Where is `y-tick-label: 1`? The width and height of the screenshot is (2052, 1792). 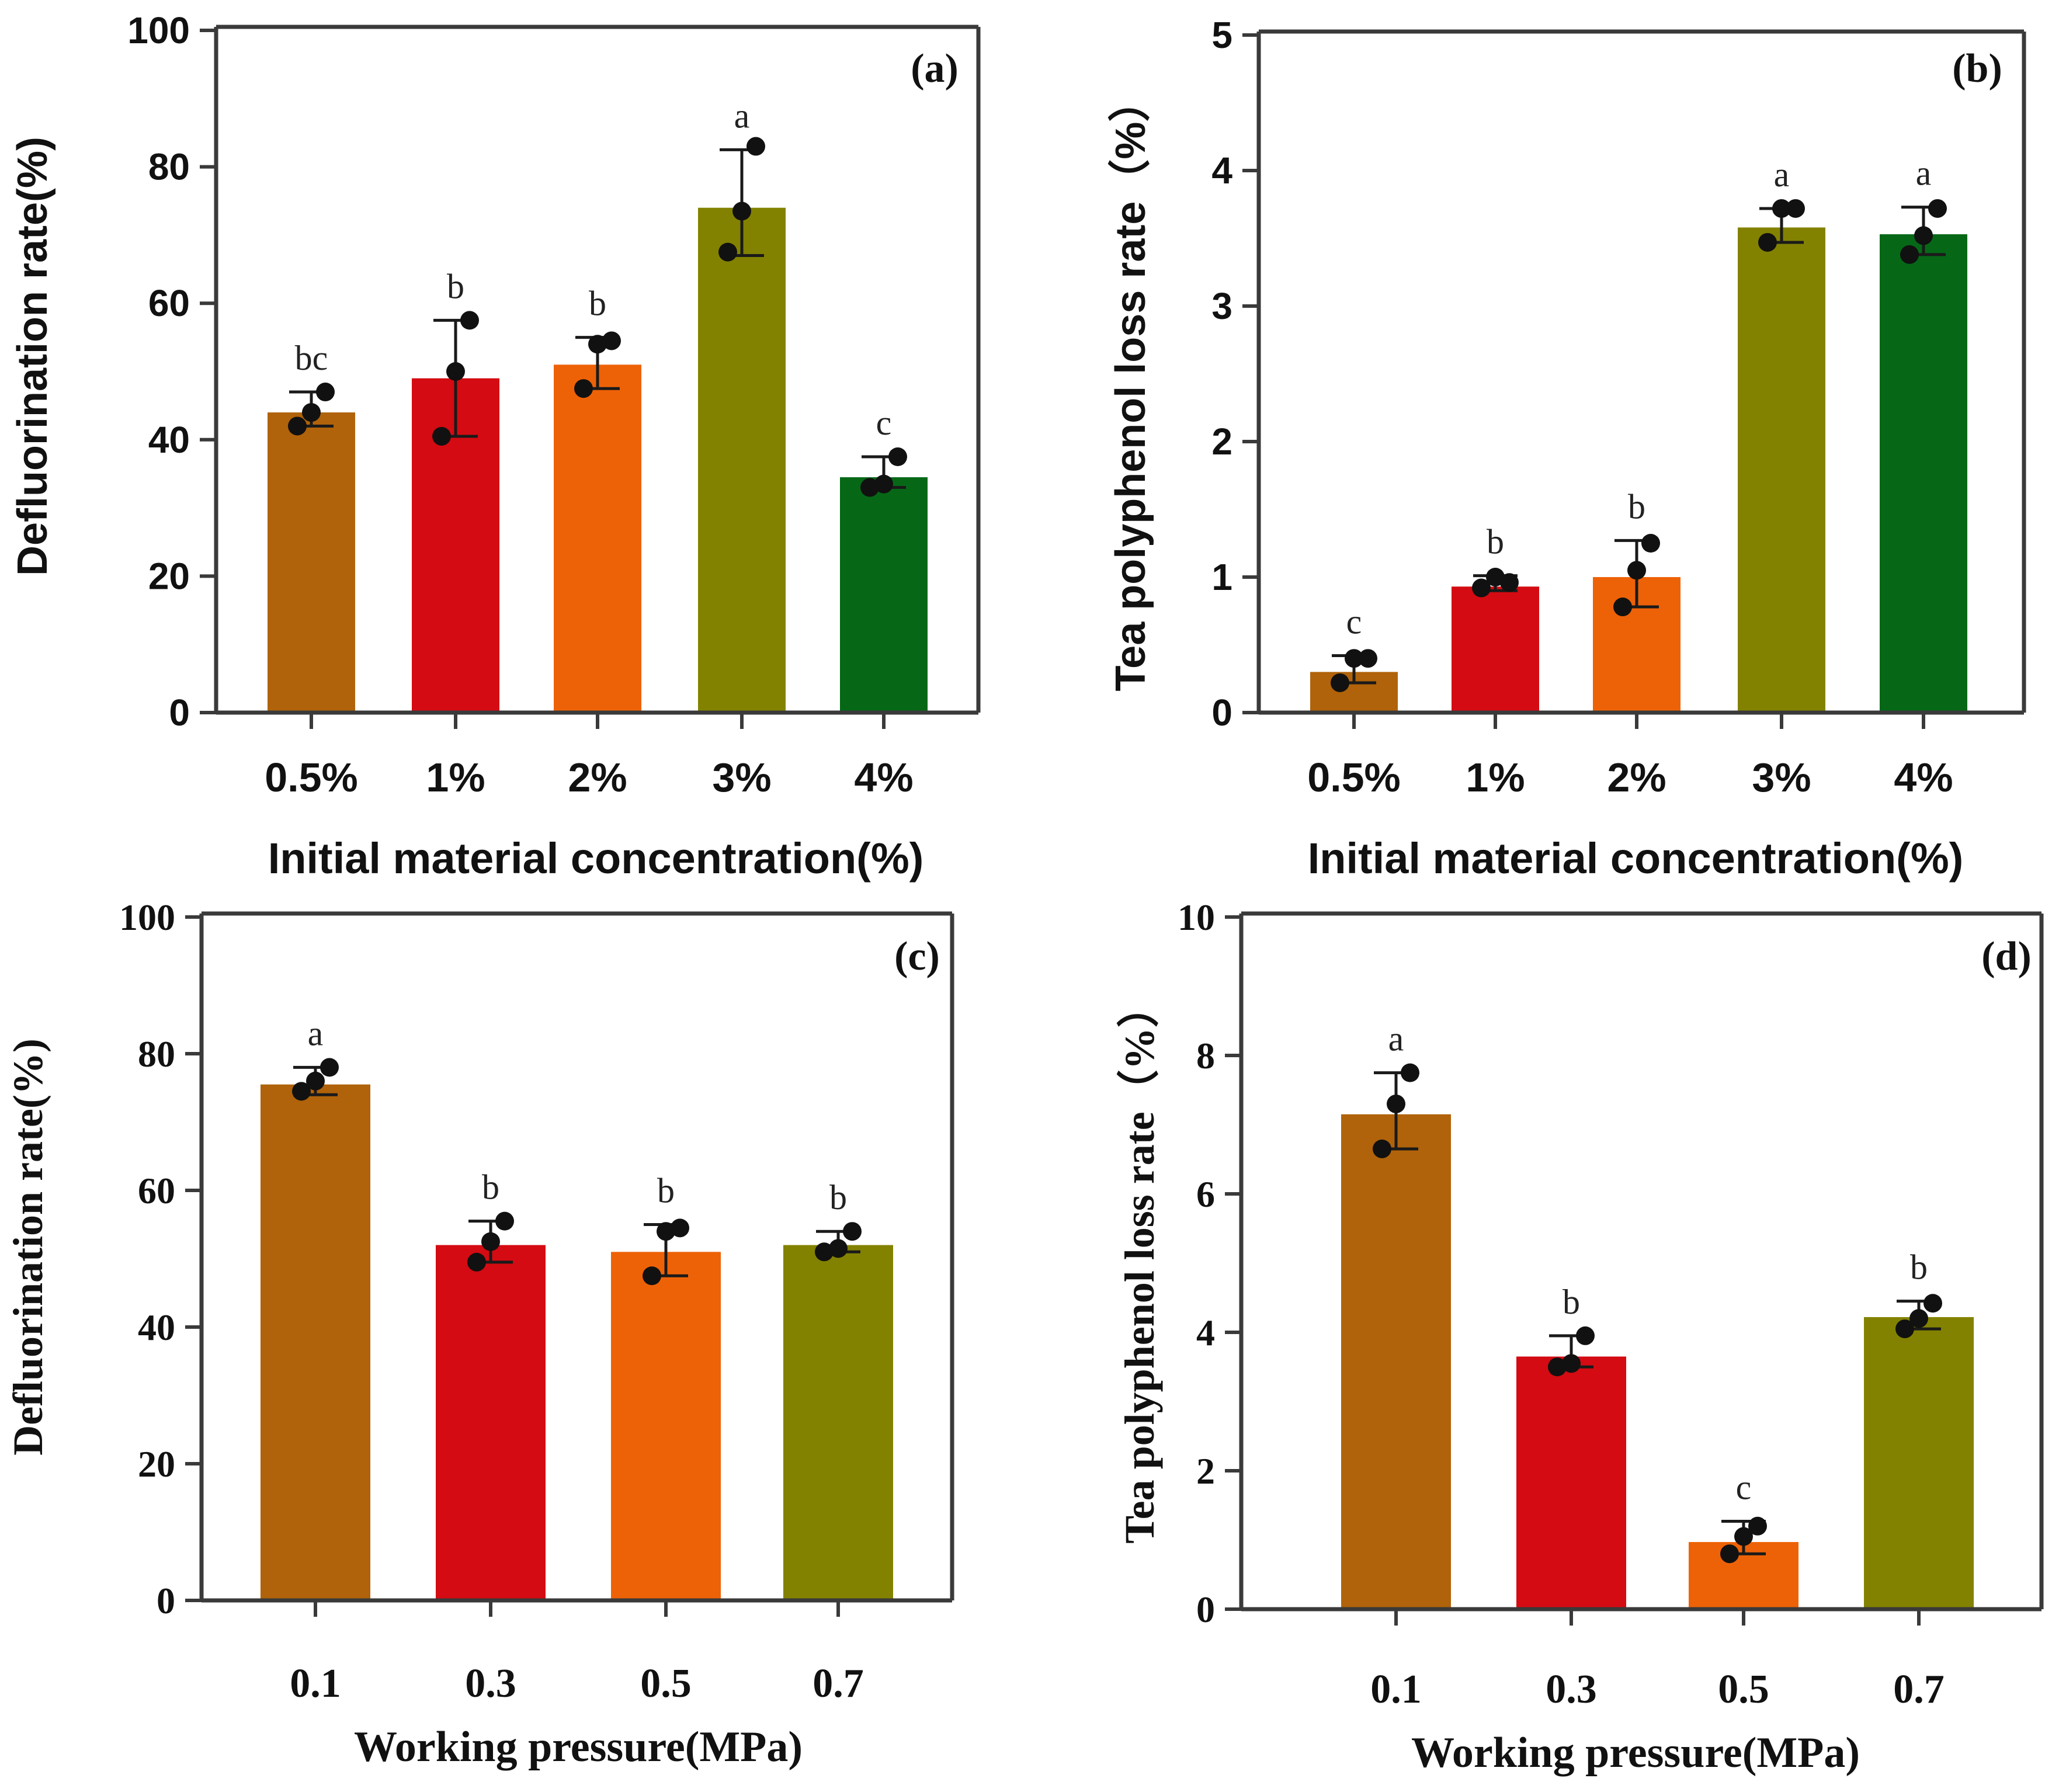 y-tick-label: 1 is located at coordinates (1221, 577).